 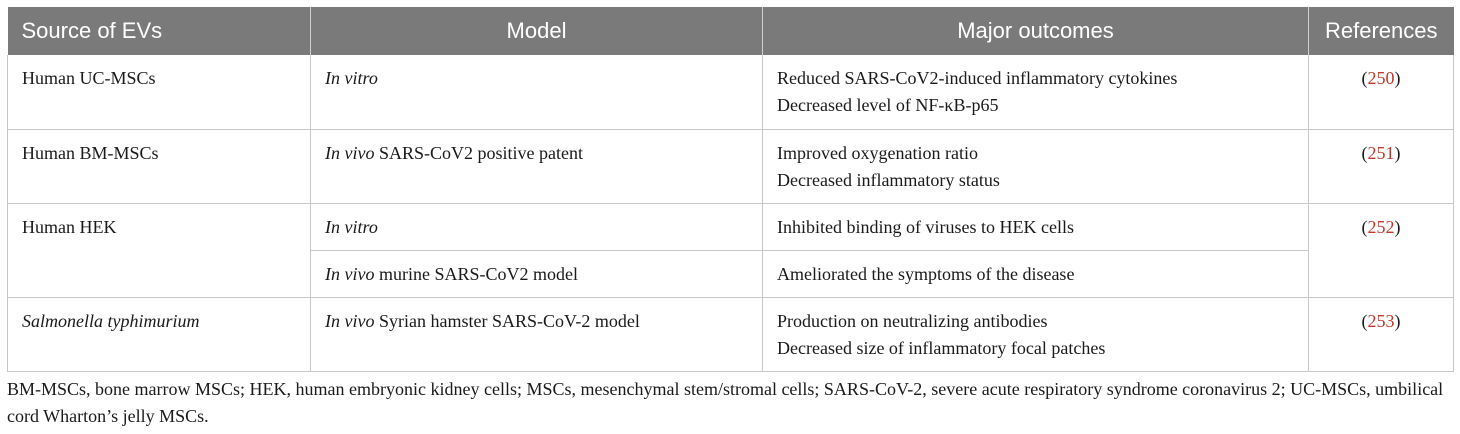 I want to click on header-source: Source of EVs, so click(x=159, y=31).